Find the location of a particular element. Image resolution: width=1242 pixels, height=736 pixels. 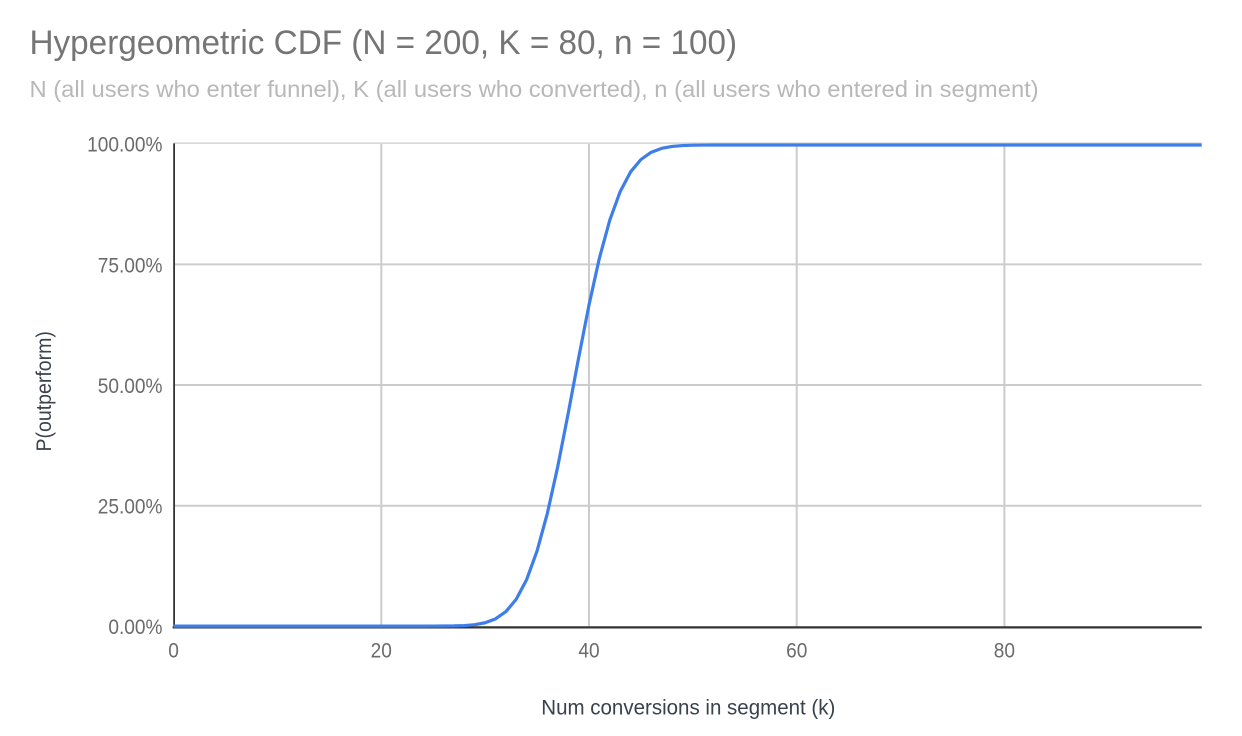

svg-text: 20 is located at coordinates (381, 651).